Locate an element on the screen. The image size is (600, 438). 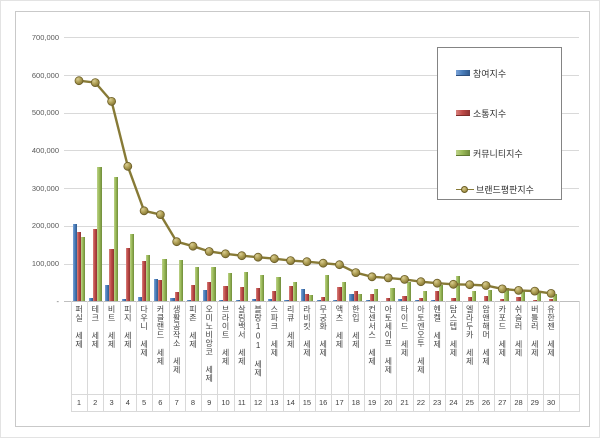
category-label: 헨켈 세제 is located at coordinates (437, 327).